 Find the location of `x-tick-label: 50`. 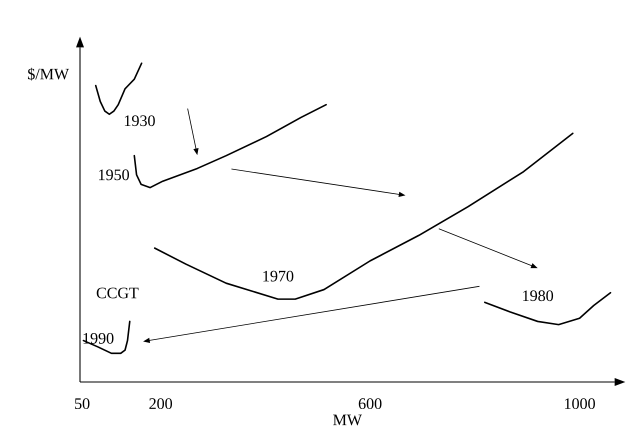

x-tick-label: 50 is located at coordinates (82, 404).